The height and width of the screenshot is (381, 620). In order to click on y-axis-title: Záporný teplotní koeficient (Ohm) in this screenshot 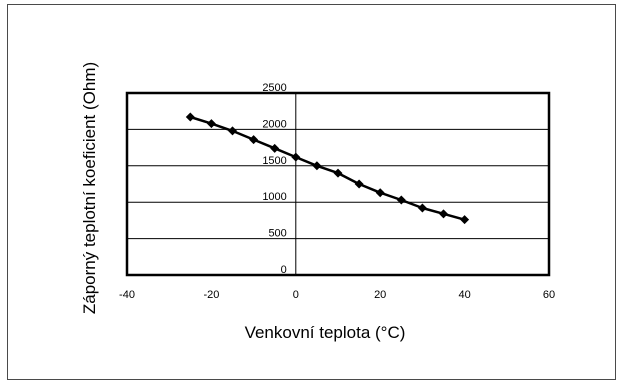, I will do `click(89, 188)`.